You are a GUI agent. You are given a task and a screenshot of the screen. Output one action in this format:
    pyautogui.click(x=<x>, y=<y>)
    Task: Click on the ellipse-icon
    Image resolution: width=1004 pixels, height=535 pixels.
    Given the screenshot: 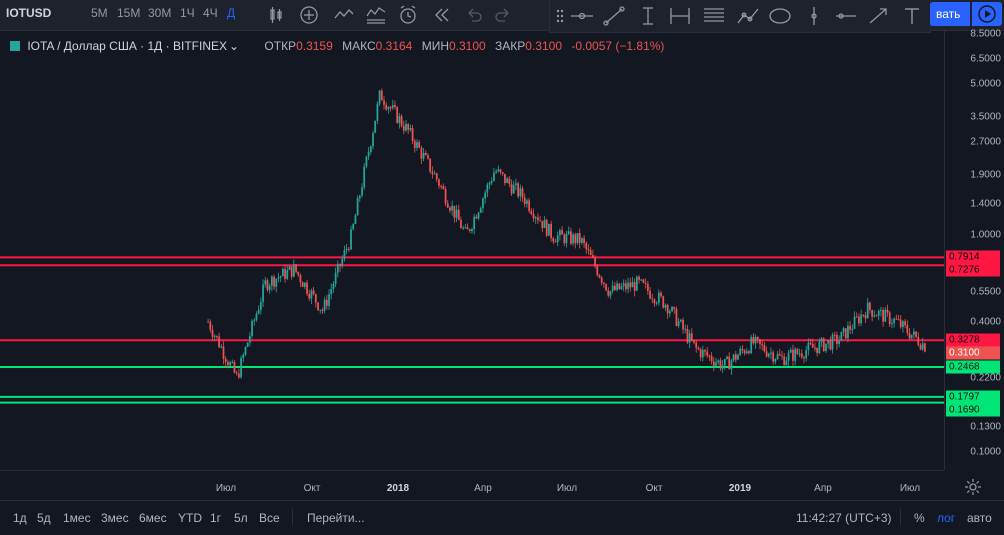 What is the action you would take?
    pyautogui.click(x=780, y=16)
    